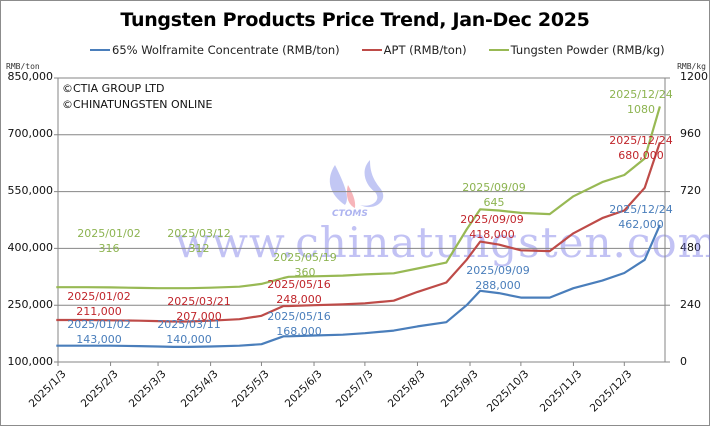 The height and width of the screenshot is (426, 710). I want to click on data-label: 2025/09/09 418,000, so click(492, 227).